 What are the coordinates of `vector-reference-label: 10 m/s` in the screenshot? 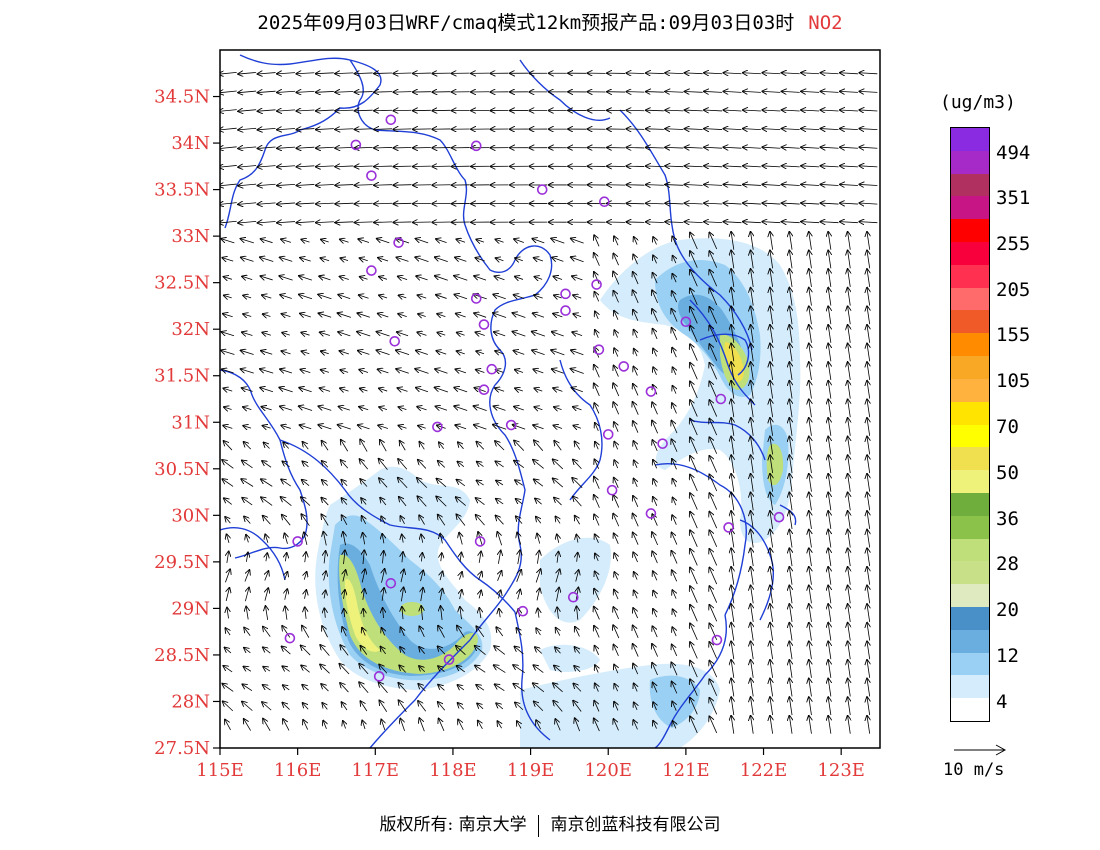 It's located at (974, 770).